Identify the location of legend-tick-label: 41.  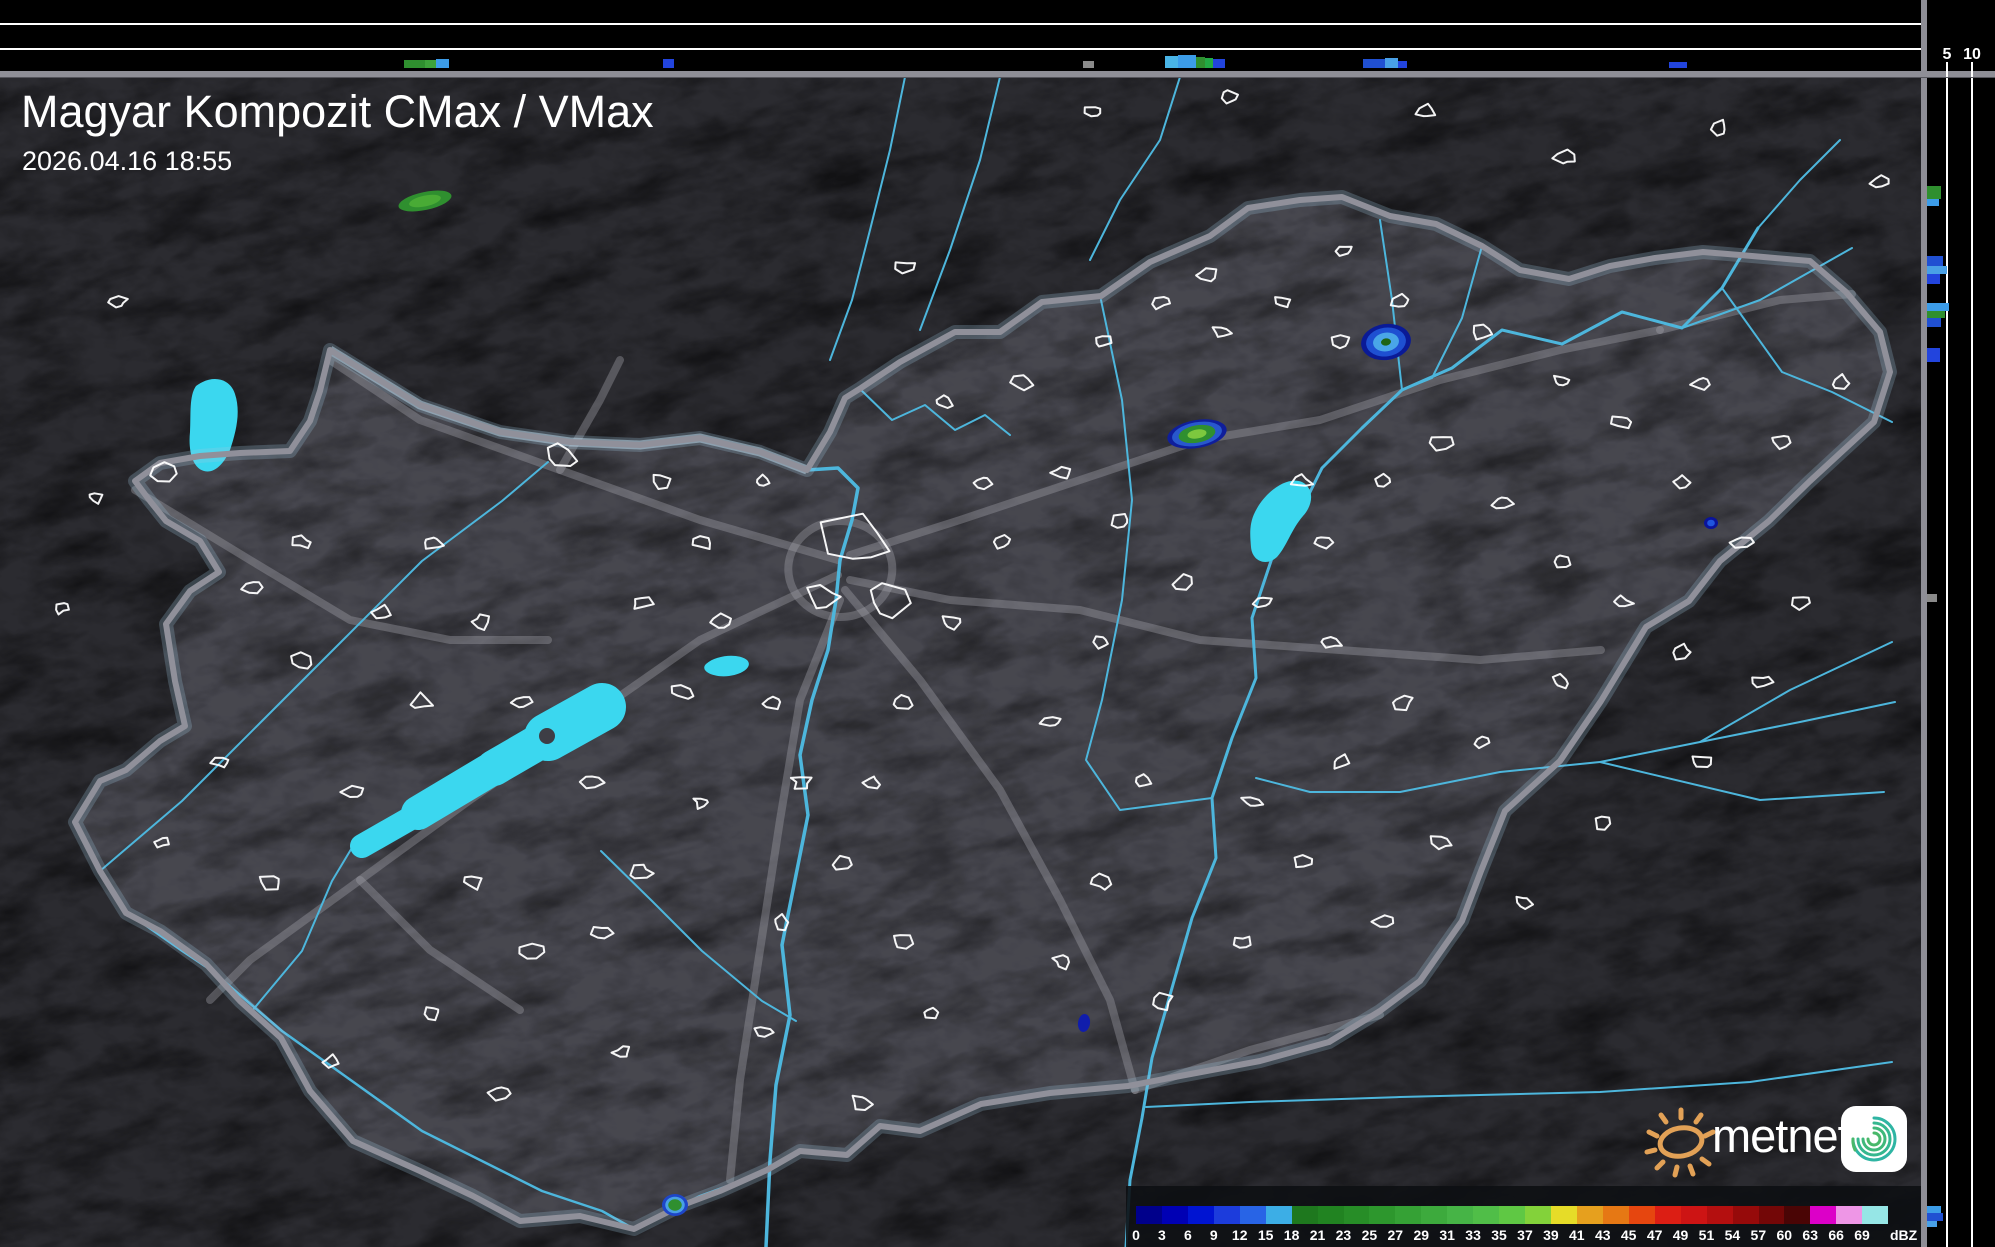
(1577, 1235).